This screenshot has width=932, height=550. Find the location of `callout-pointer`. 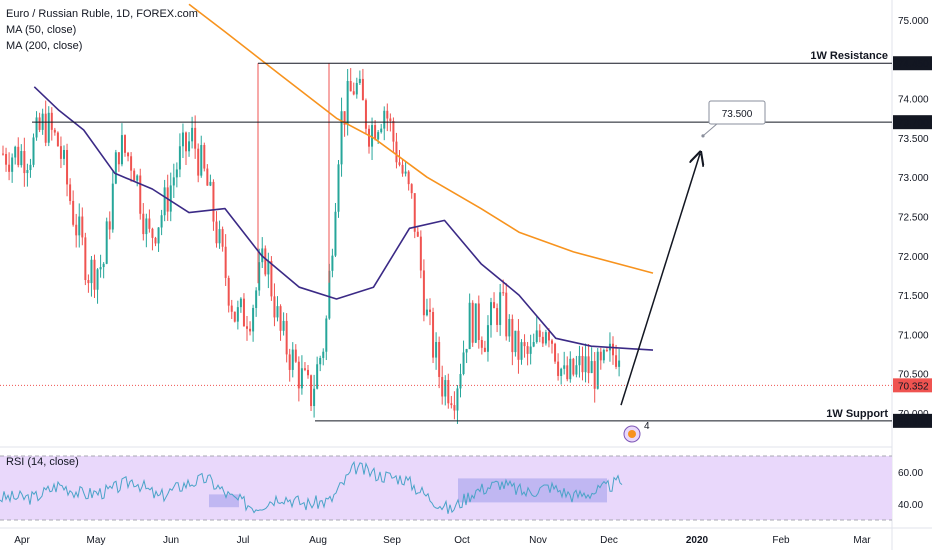

callout-pointer is located at coordinates (710, 129).